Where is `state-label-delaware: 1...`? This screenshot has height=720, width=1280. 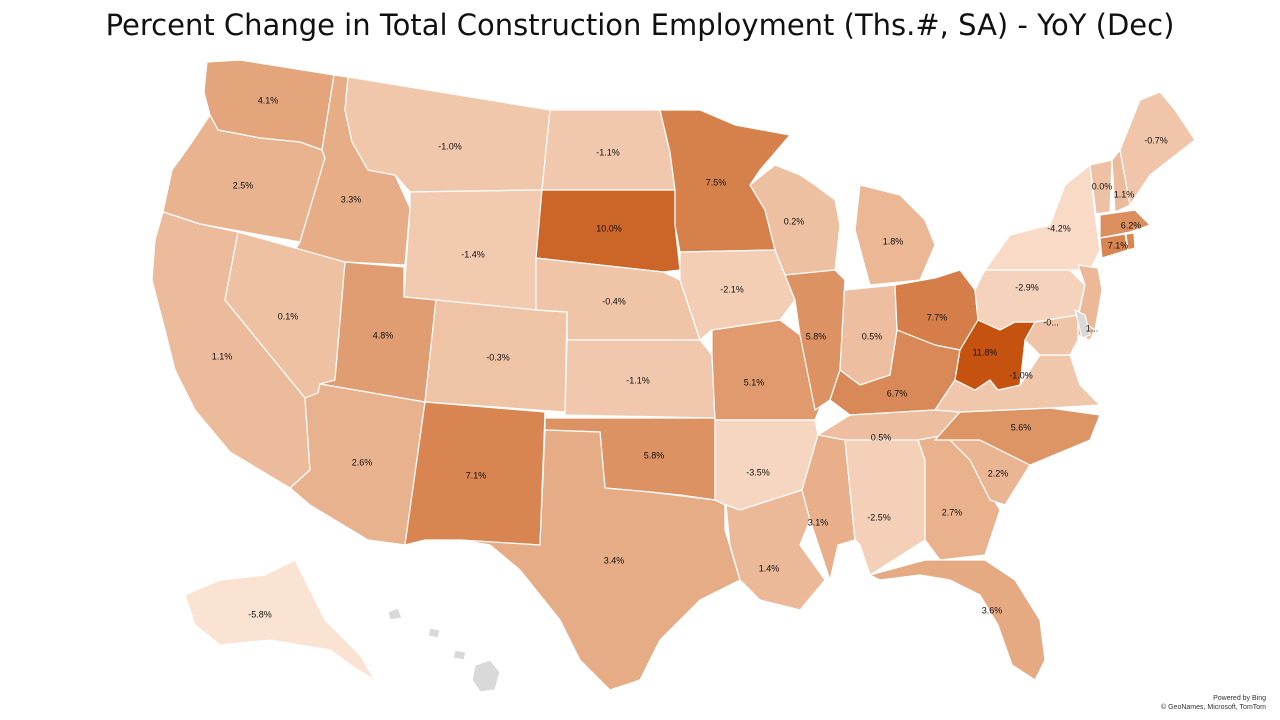 state-label-delaware: 1... is located at coordinates (1092, 328).